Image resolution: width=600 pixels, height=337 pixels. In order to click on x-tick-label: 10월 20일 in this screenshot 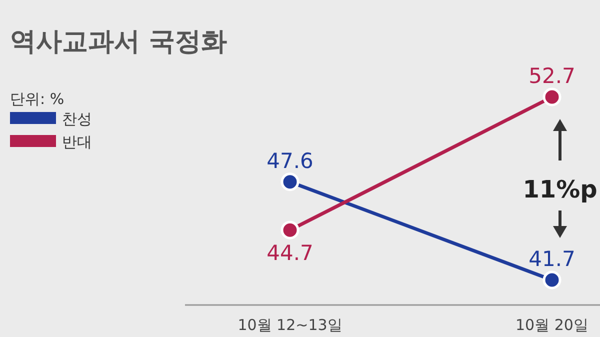, I will do `click(552, 325)`.